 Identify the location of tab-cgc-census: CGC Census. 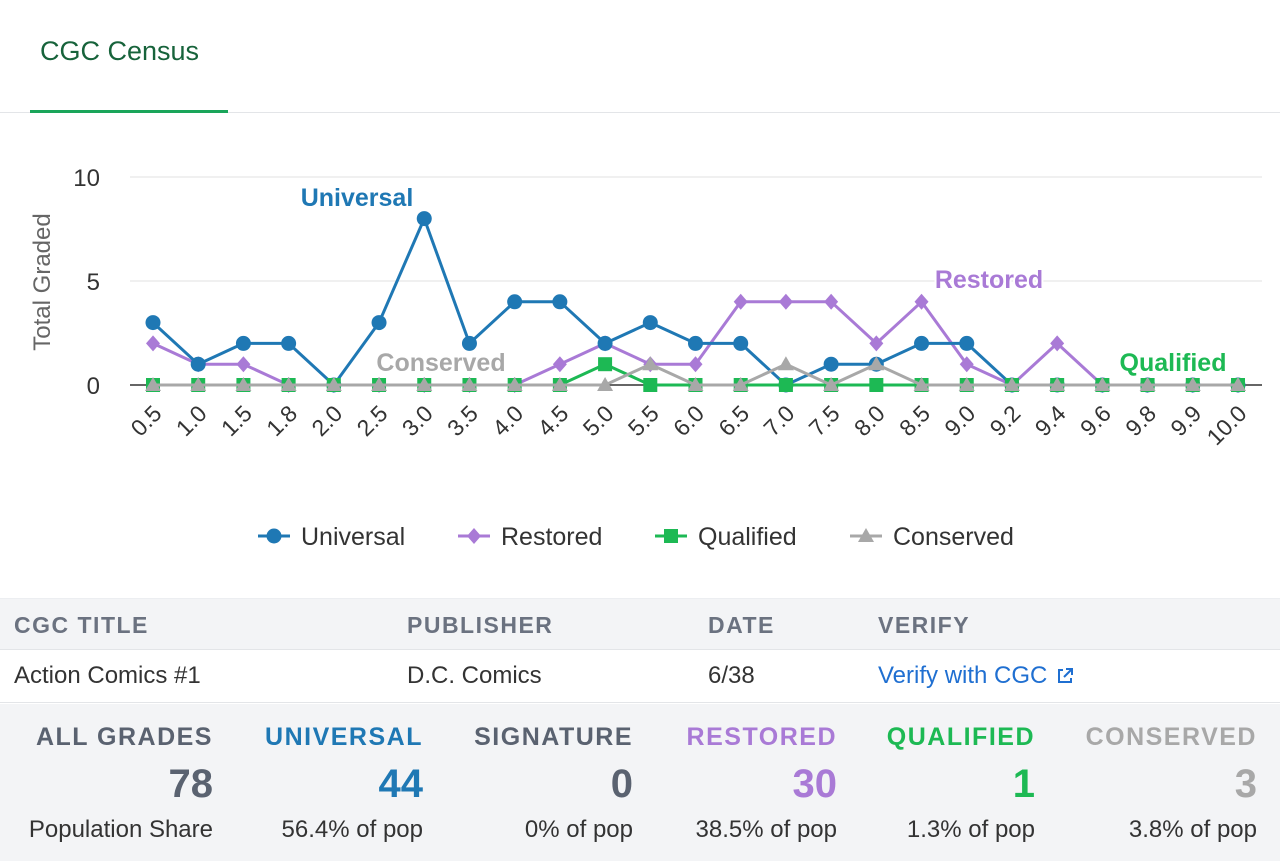
(129, 56).